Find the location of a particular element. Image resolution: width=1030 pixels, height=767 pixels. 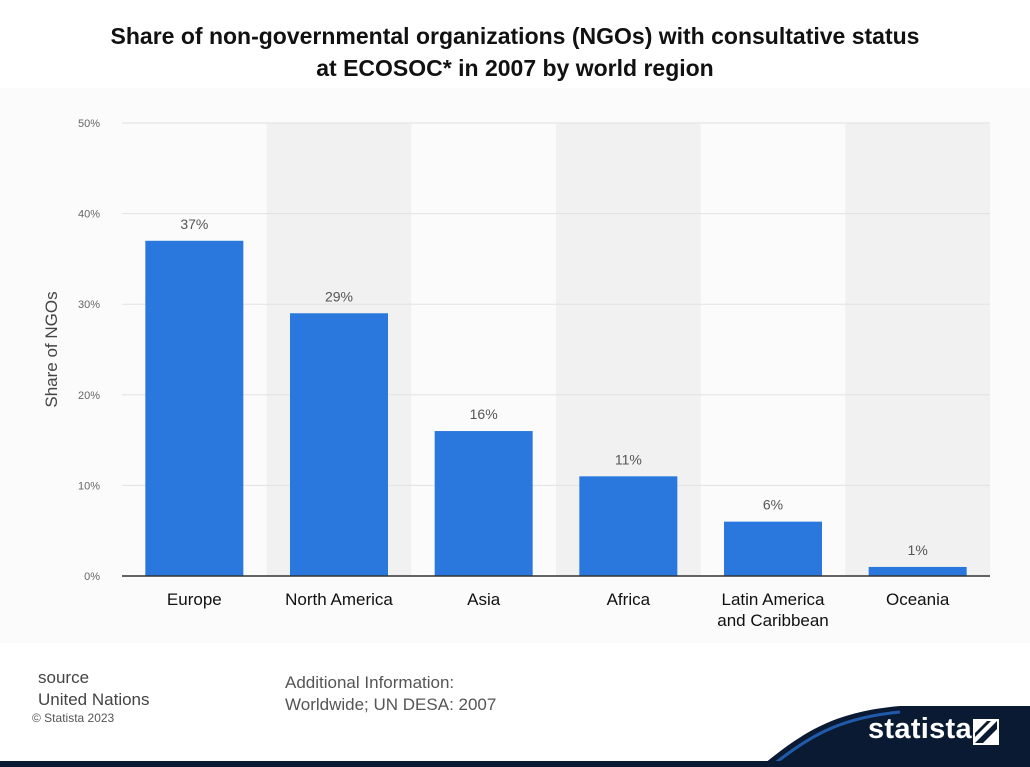

y-tick-label: 40% is located at coordinates (89, 215).